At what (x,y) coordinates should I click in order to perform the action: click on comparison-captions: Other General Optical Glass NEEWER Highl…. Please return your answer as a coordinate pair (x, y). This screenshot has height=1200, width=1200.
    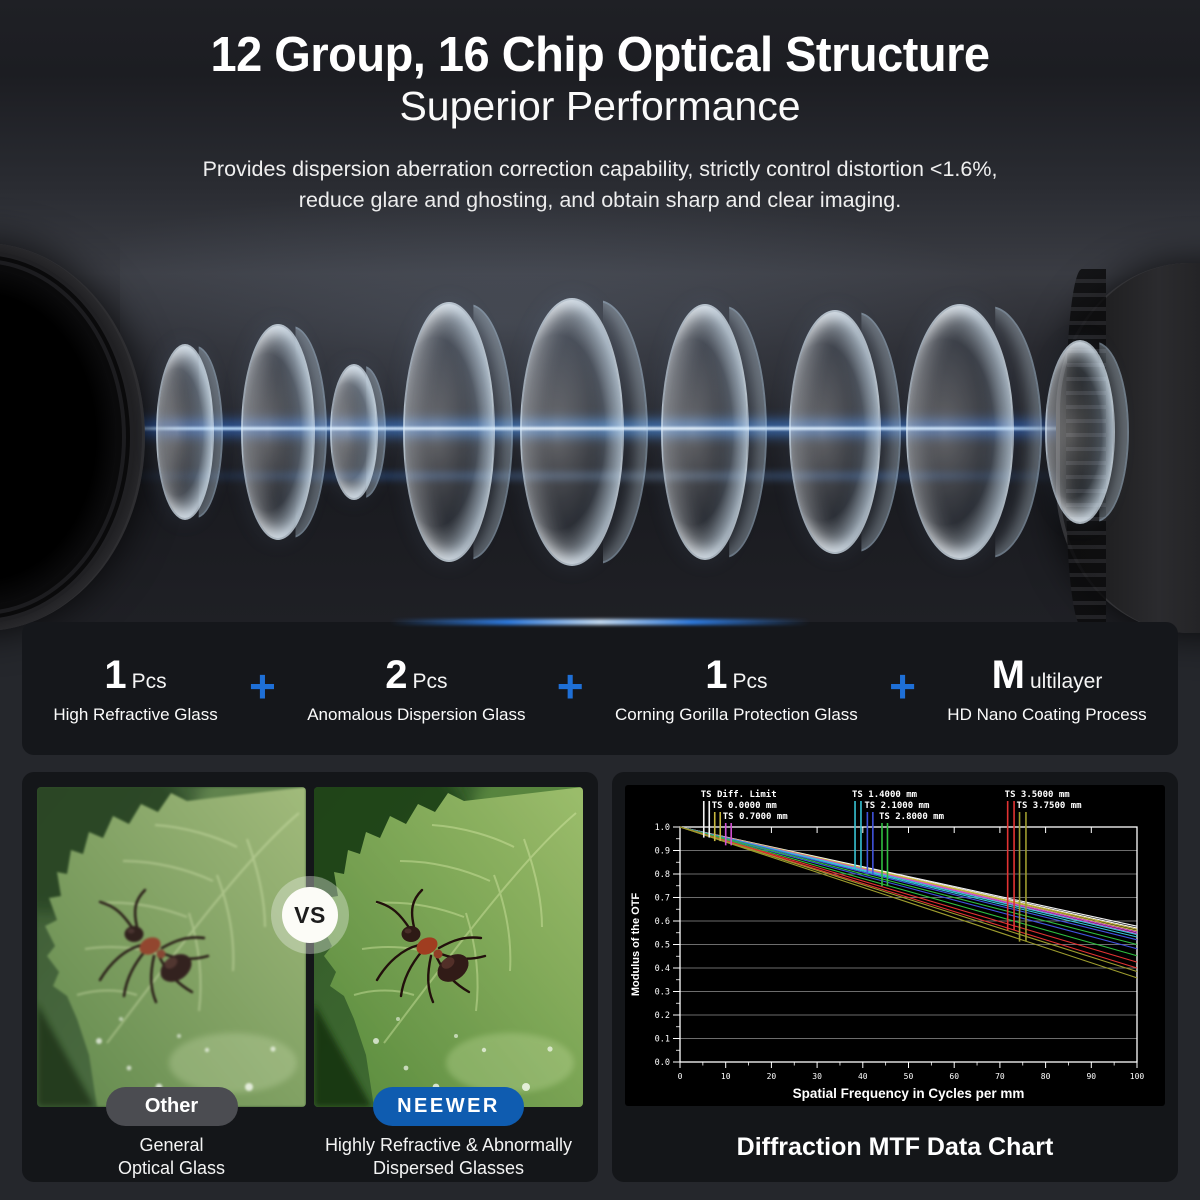
    Looking at the image, I should click on (310, 1133).